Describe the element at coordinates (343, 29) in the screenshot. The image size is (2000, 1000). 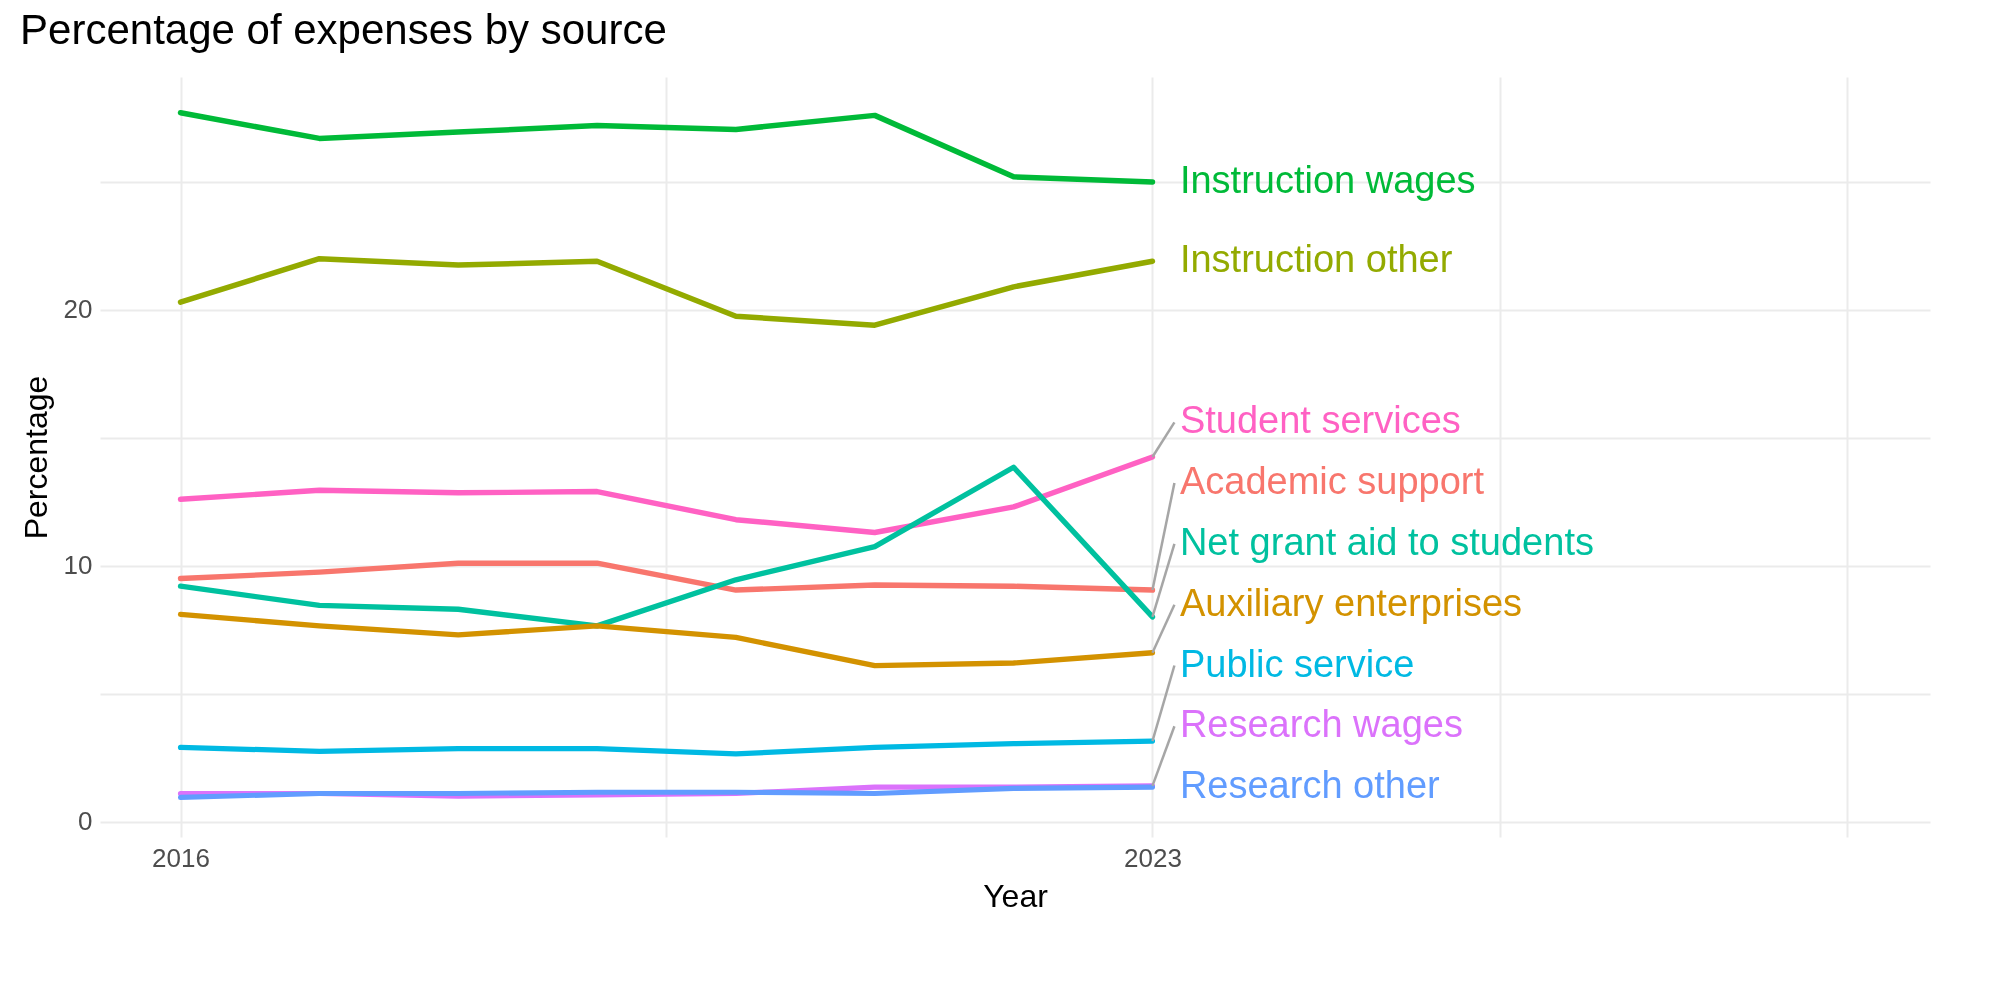
I see `chart-title: Percentage of expenses by source` at that location.